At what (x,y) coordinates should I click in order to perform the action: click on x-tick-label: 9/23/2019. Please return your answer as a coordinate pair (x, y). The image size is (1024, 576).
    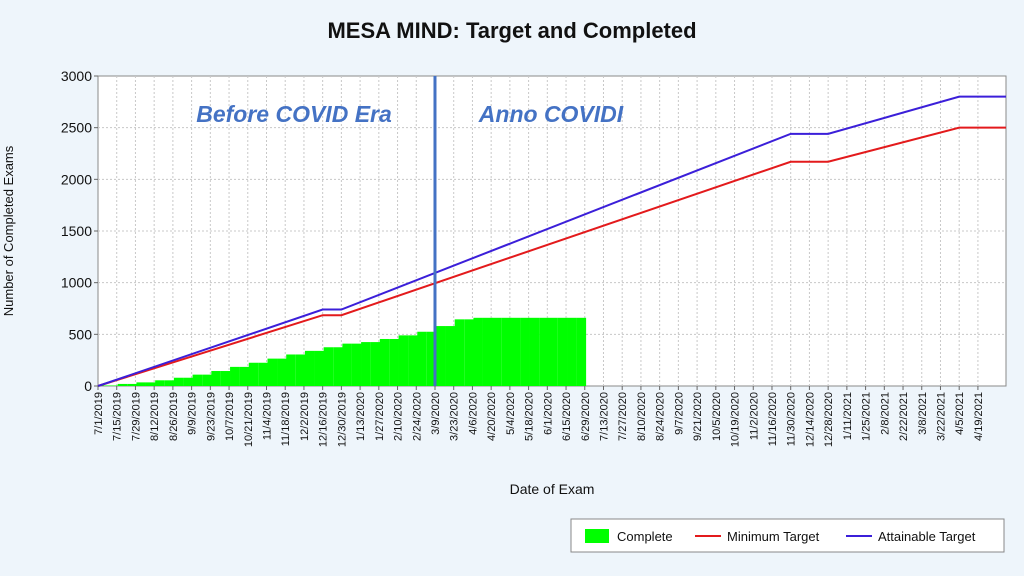
    Looking at the image, I should click on (211, 416).